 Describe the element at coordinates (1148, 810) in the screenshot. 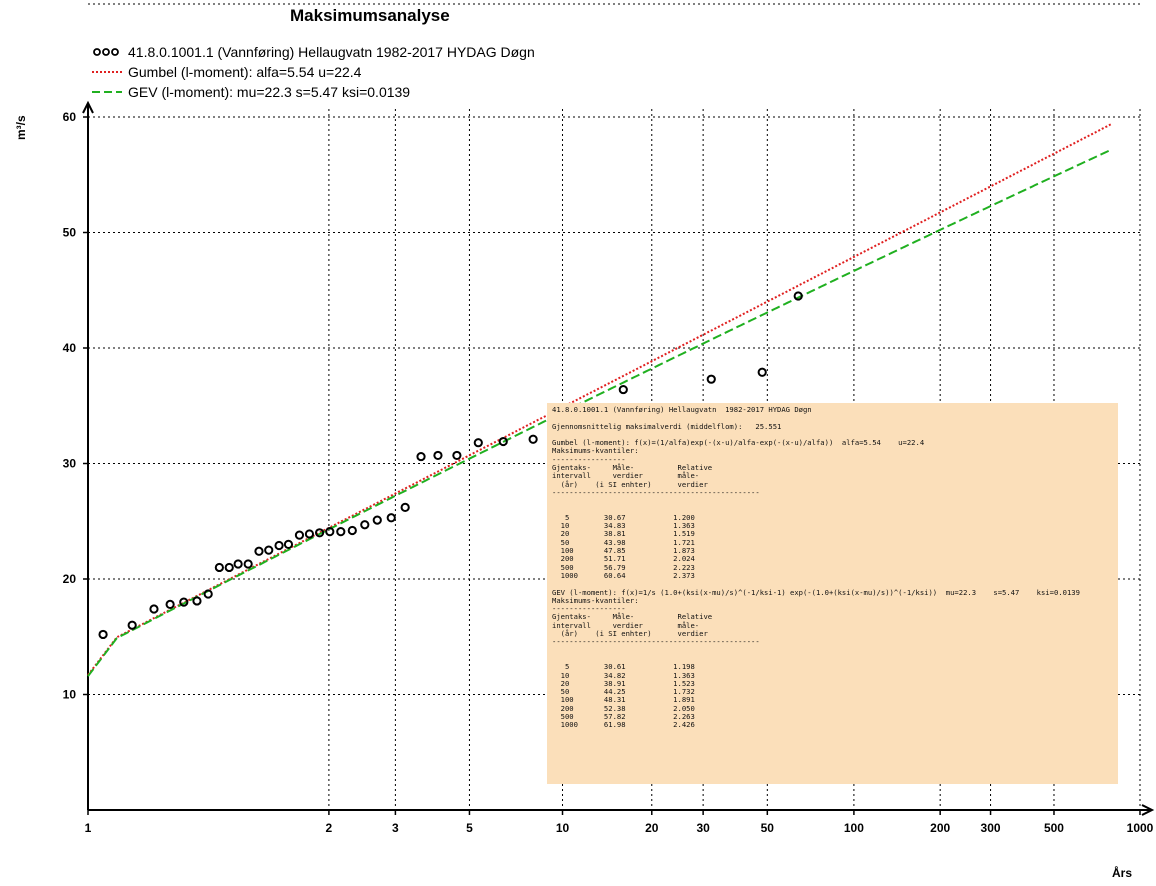

I see `x-axis-arrow` at that location.